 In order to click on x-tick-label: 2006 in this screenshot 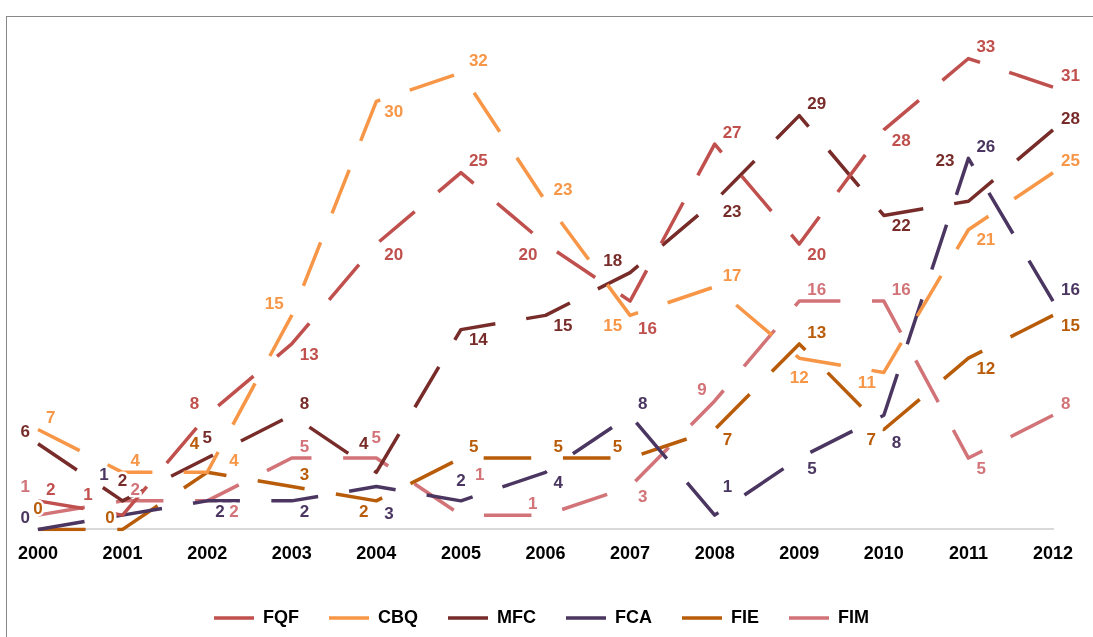, I will do `click(545, 553)`.